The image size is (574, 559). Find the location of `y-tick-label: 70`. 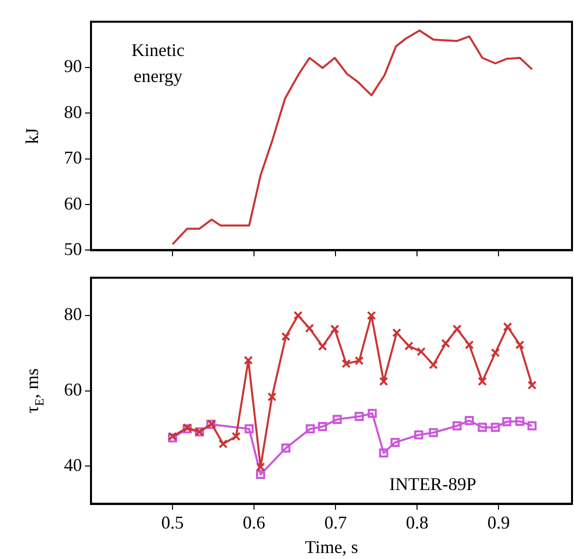

y-tick-label: 70 is located at coordinates (73, 158).